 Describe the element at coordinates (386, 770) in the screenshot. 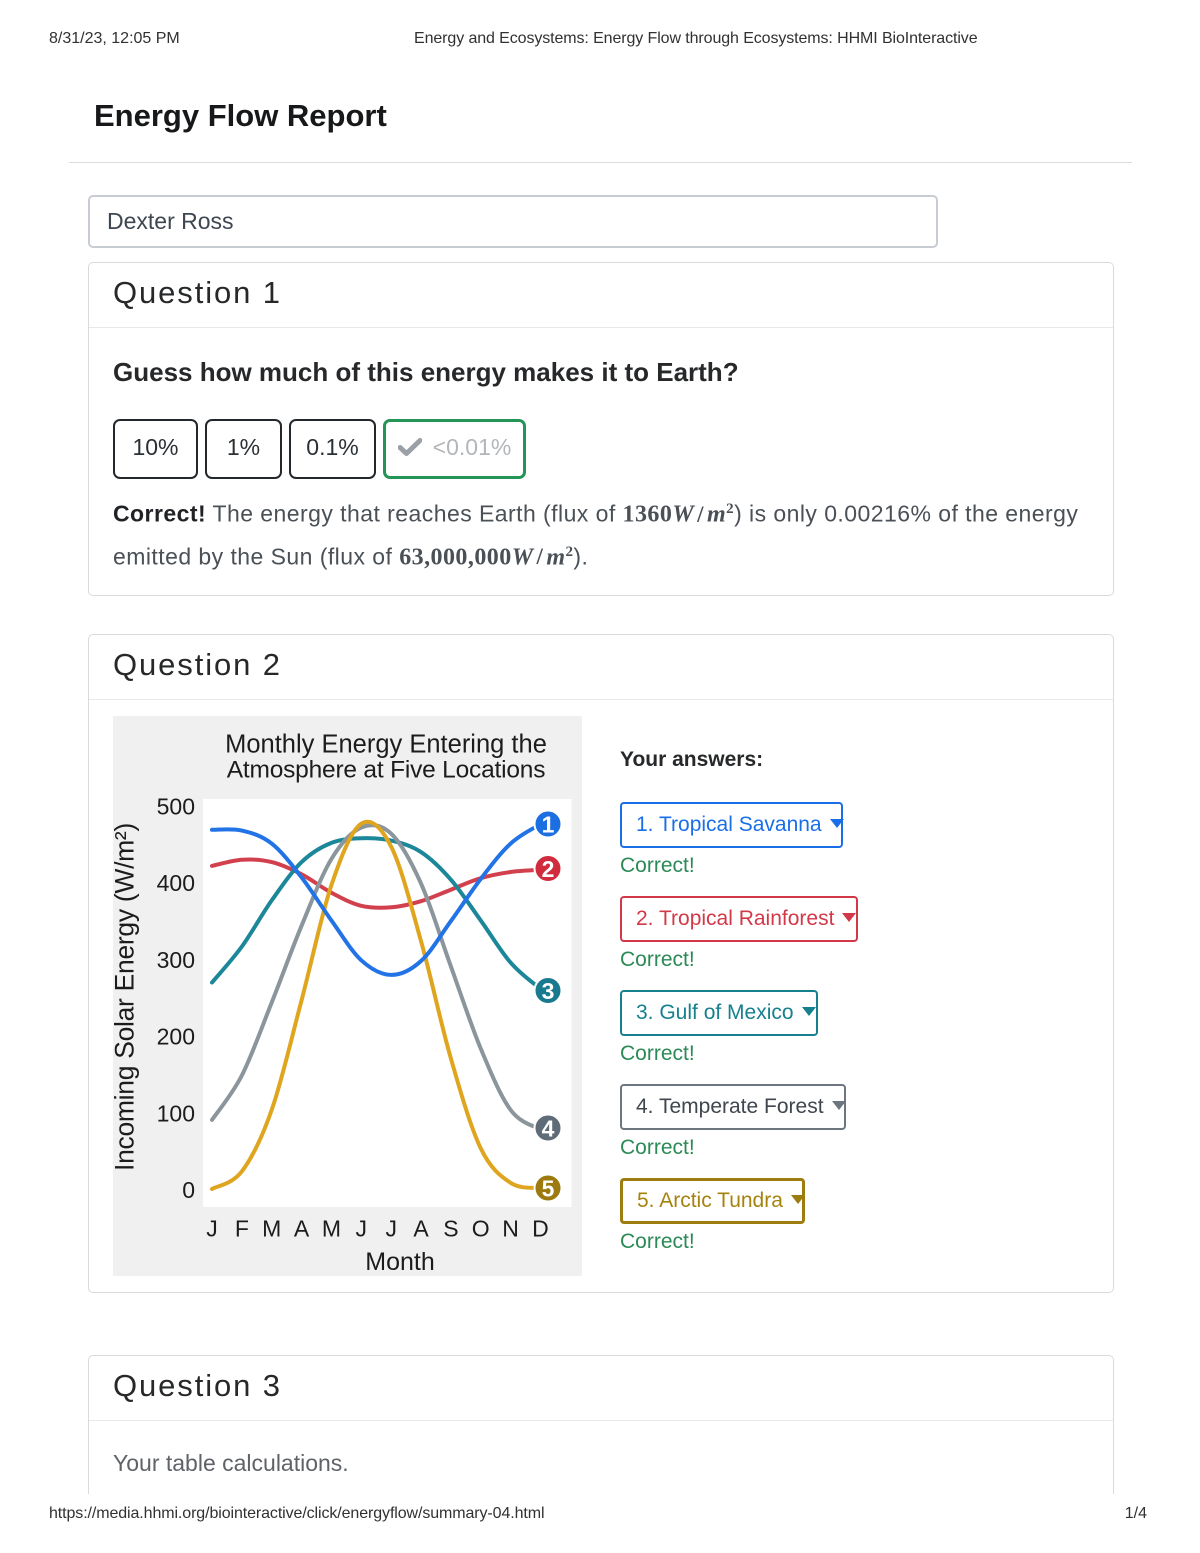

I see `svg-text: Atmosphere at Five Locations` at that location.